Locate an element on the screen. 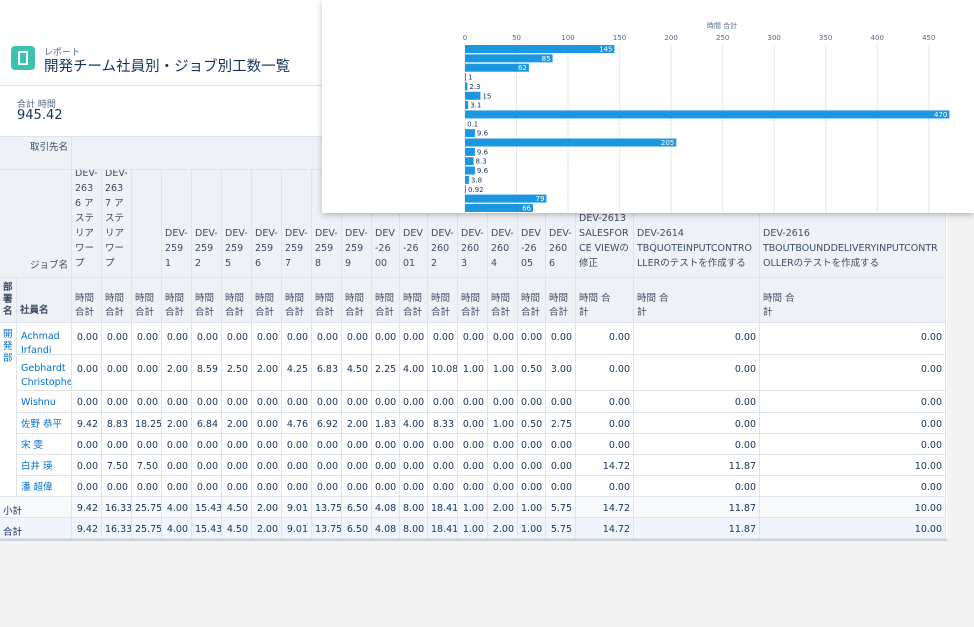 The width and height of the screenshot is (974, 627). summary-label: 合計 時間 is located at coordinates (36, 105).